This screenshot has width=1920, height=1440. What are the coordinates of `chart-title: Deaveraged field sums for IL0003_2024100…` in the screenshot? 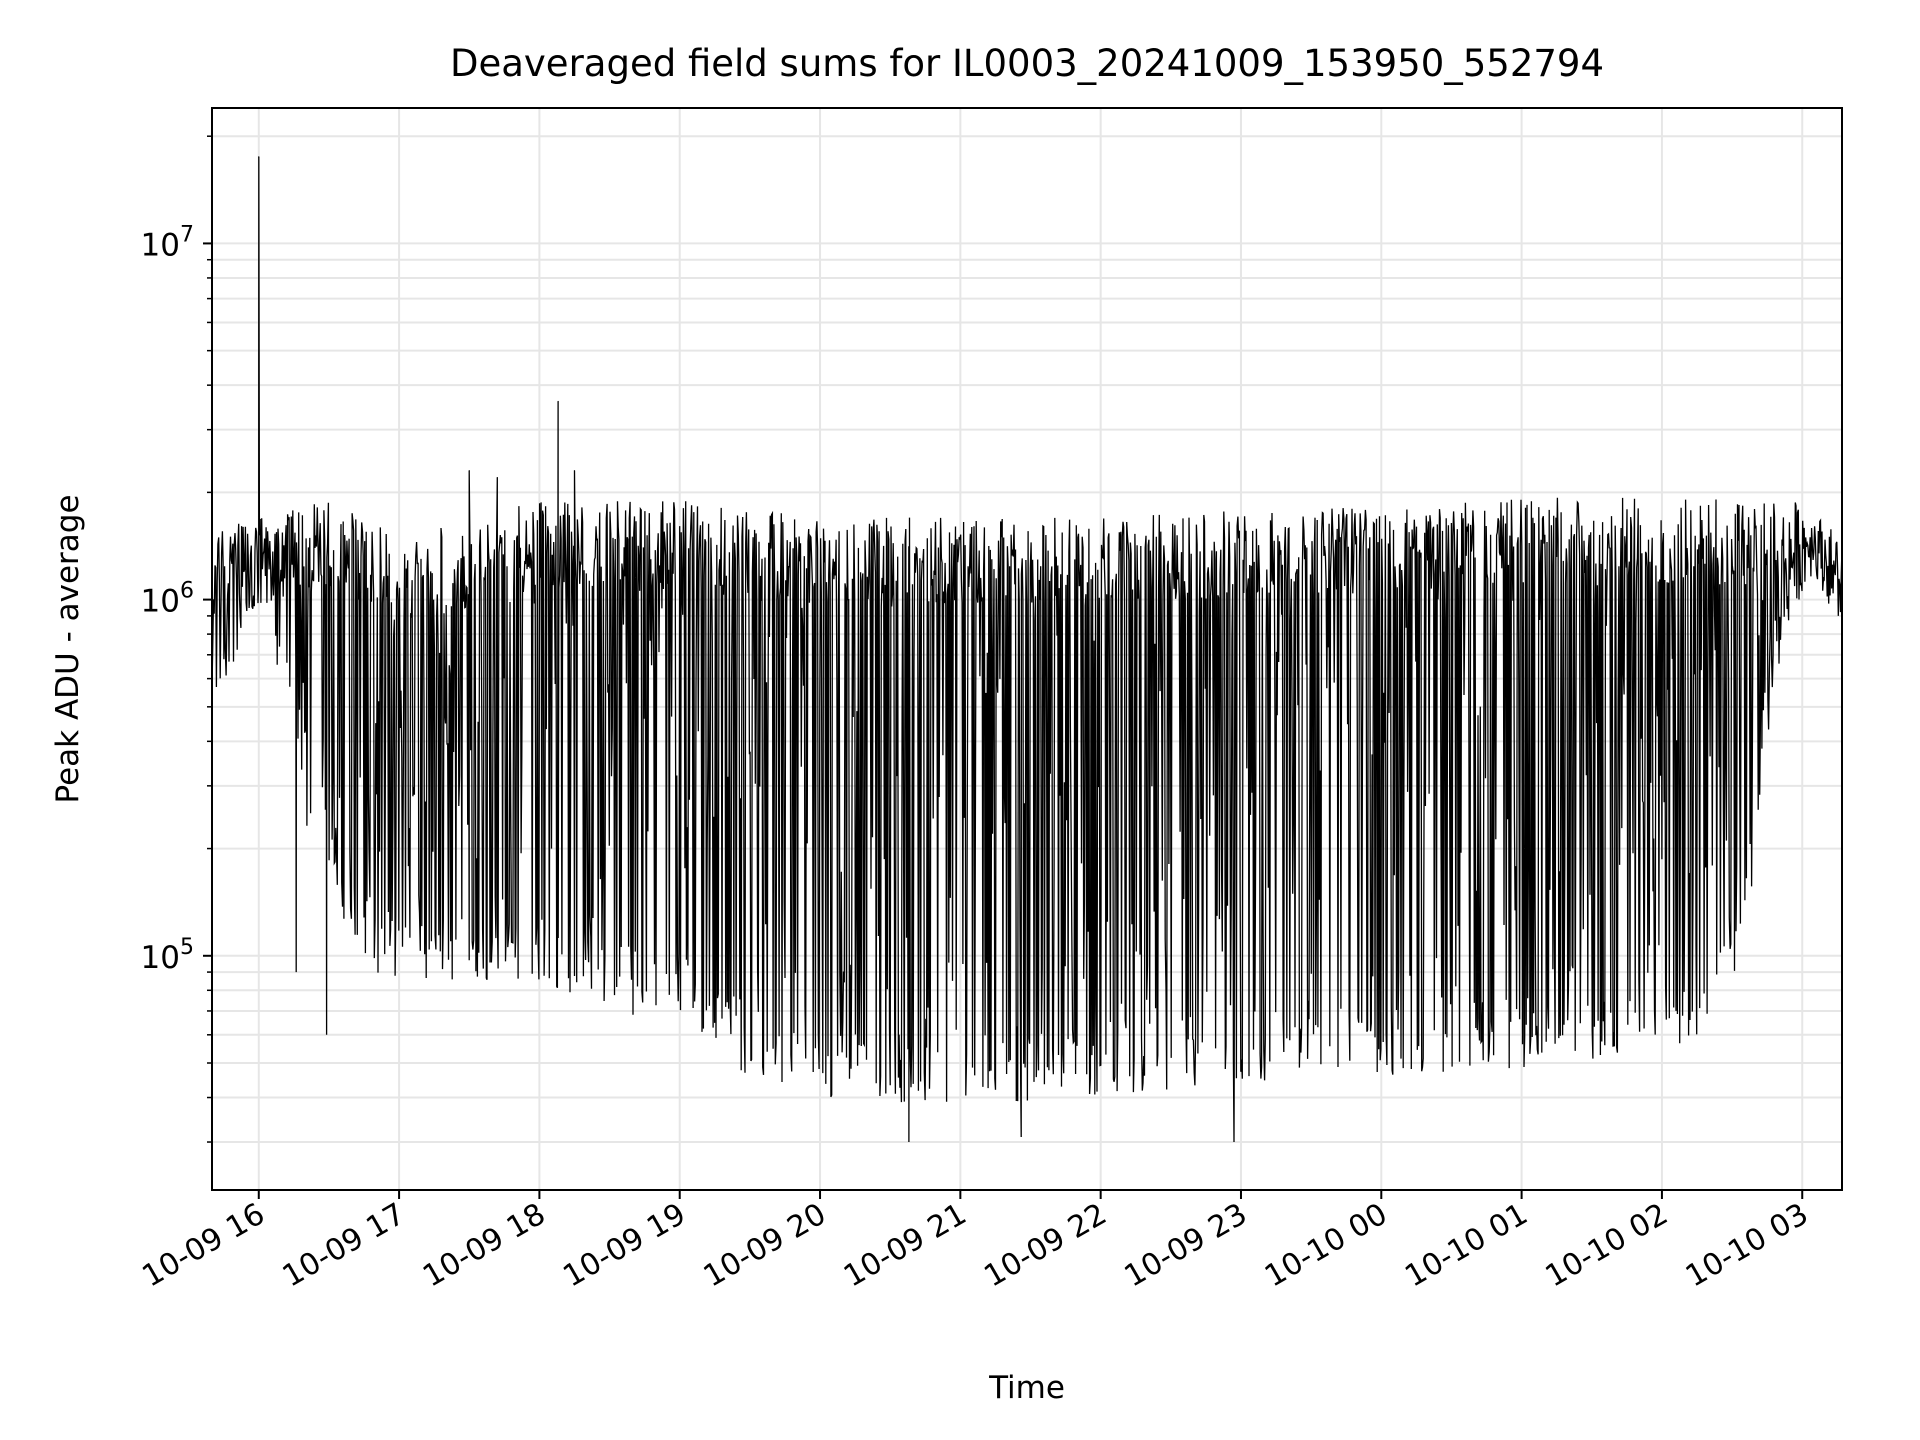 It's located at (1027, 63).